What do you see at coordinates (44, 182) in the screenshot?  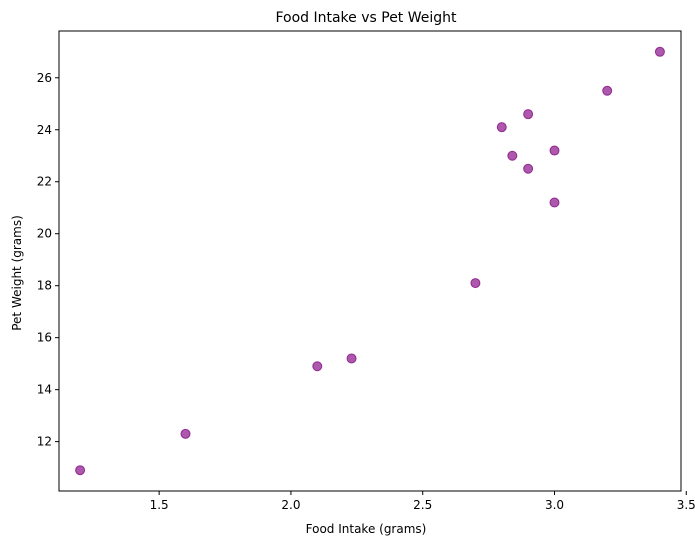 I see `y-tick-label: 22` at bounding box center [44, 182].